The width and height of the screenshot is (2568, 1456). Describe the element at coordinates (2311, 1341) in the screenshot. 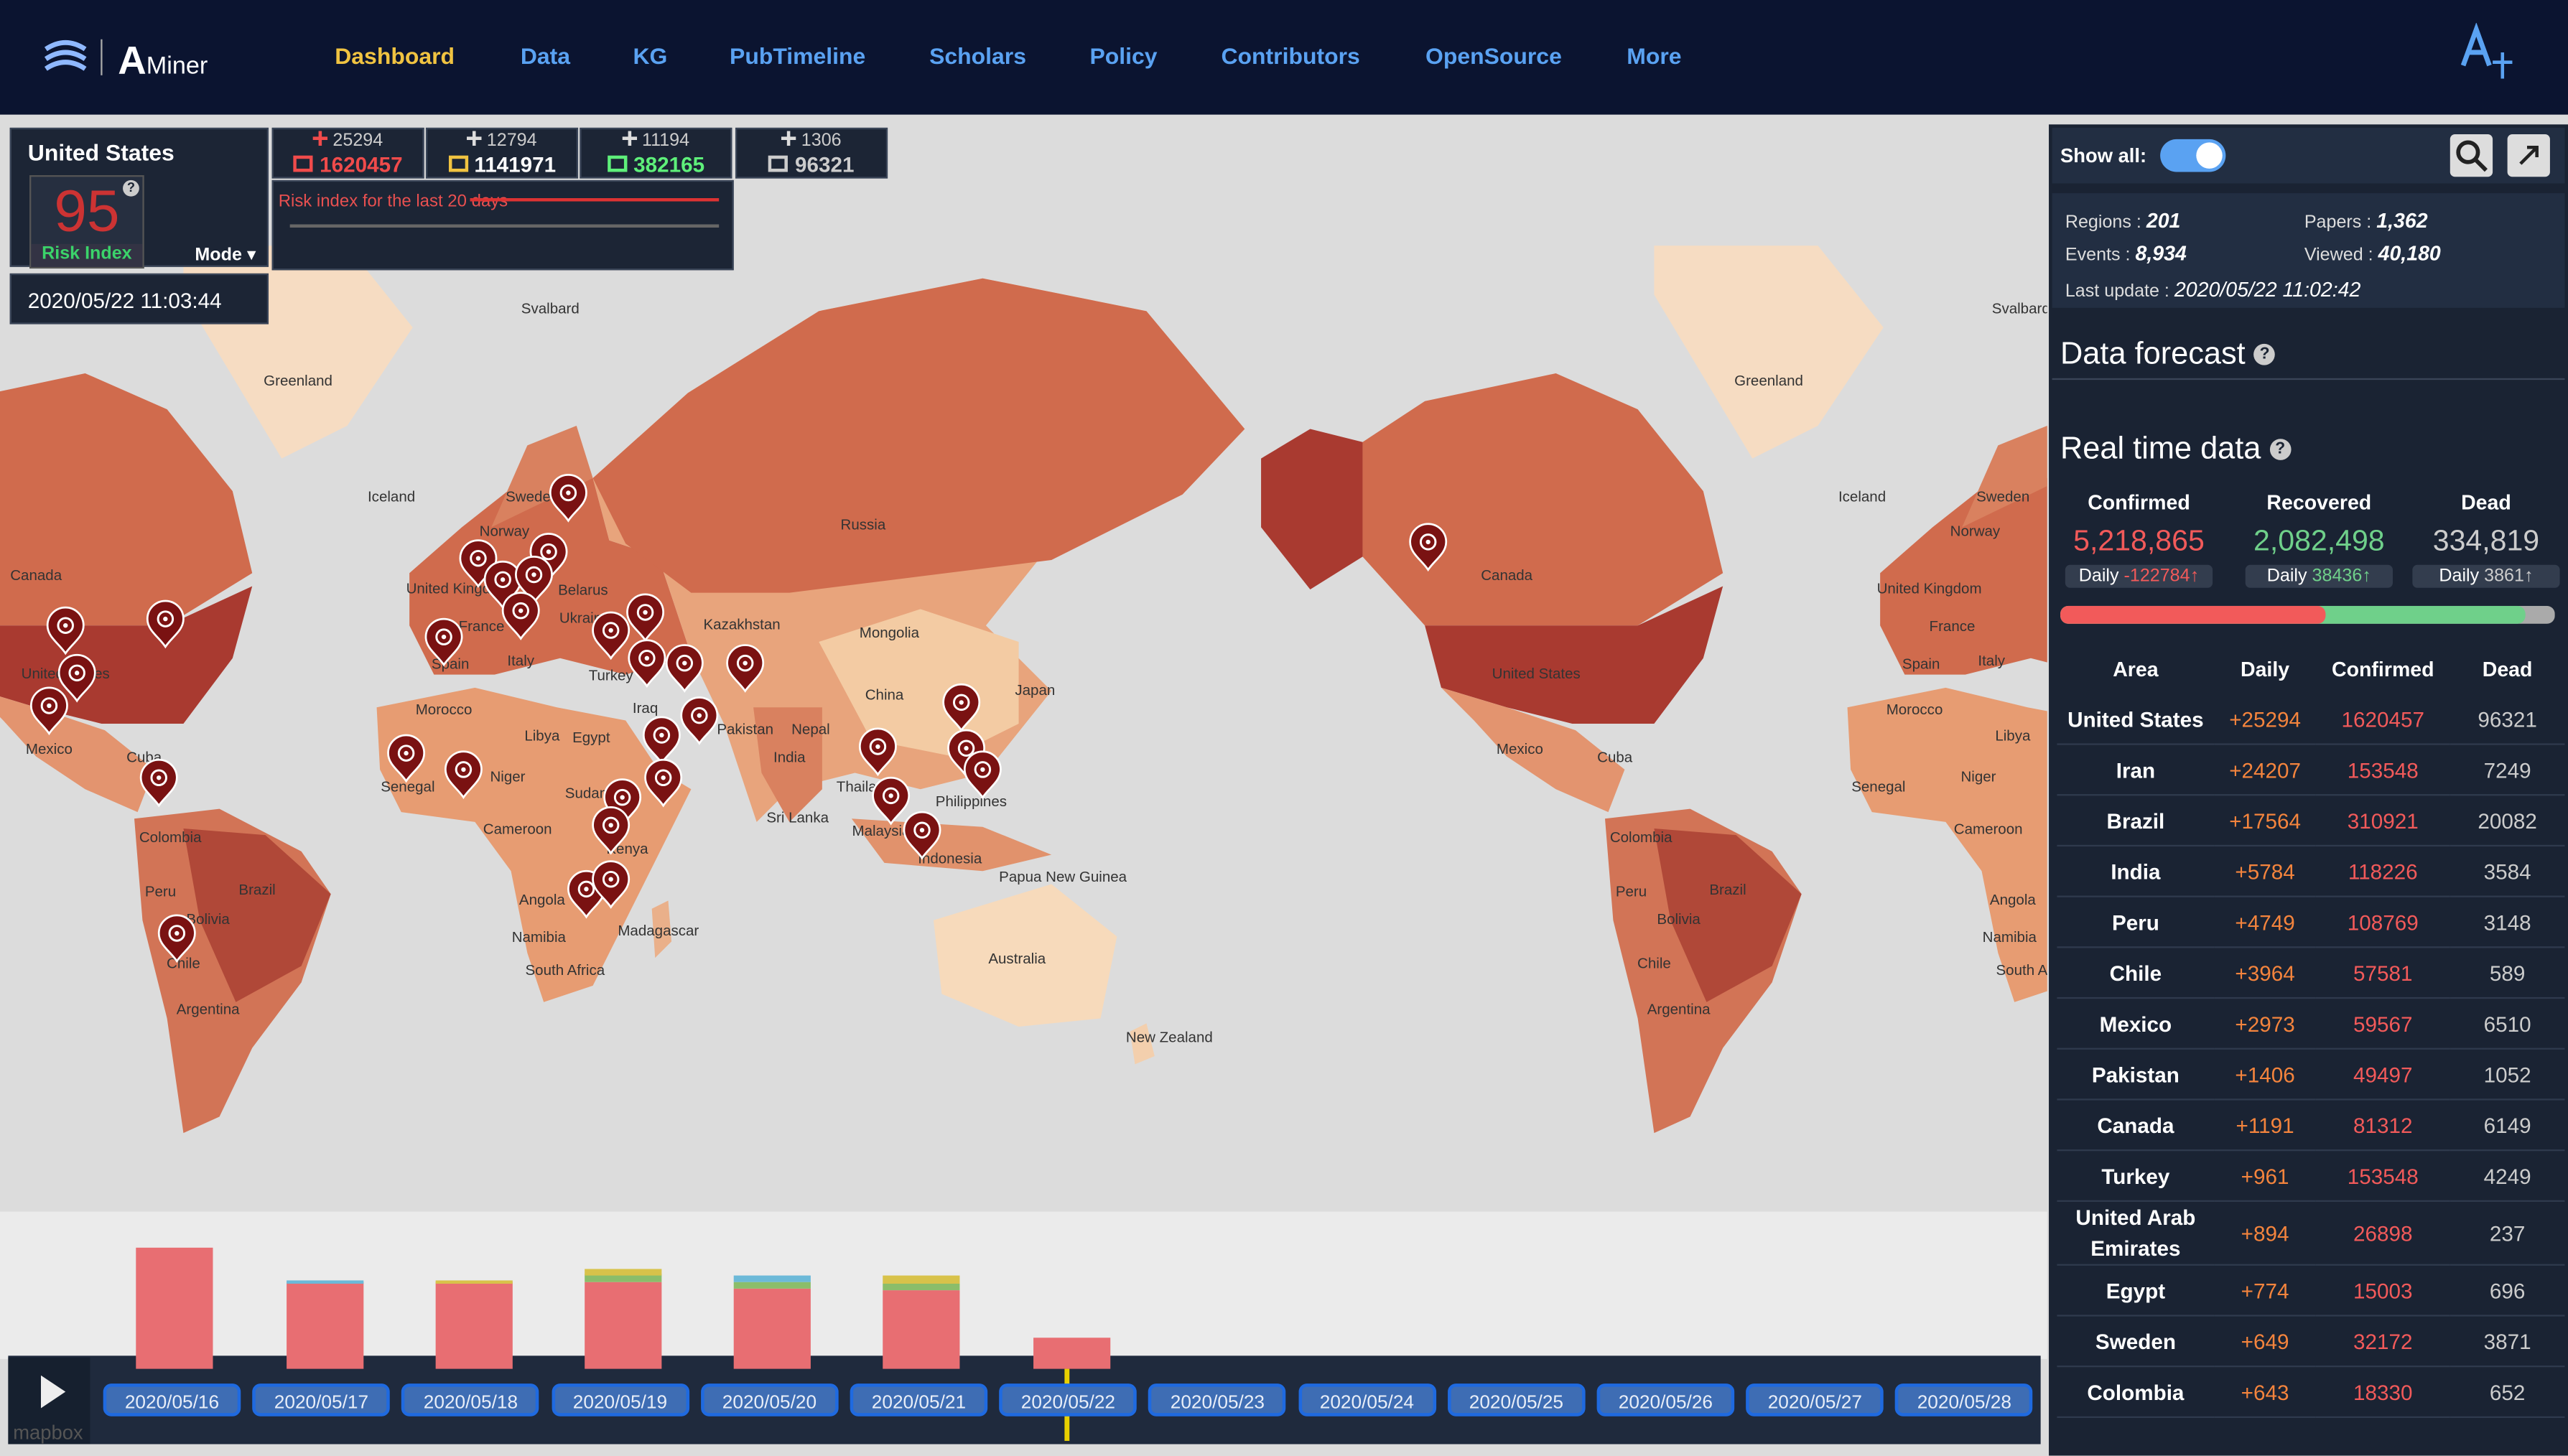

I see `table-row: Sweden +649 32172 3871` at that location.